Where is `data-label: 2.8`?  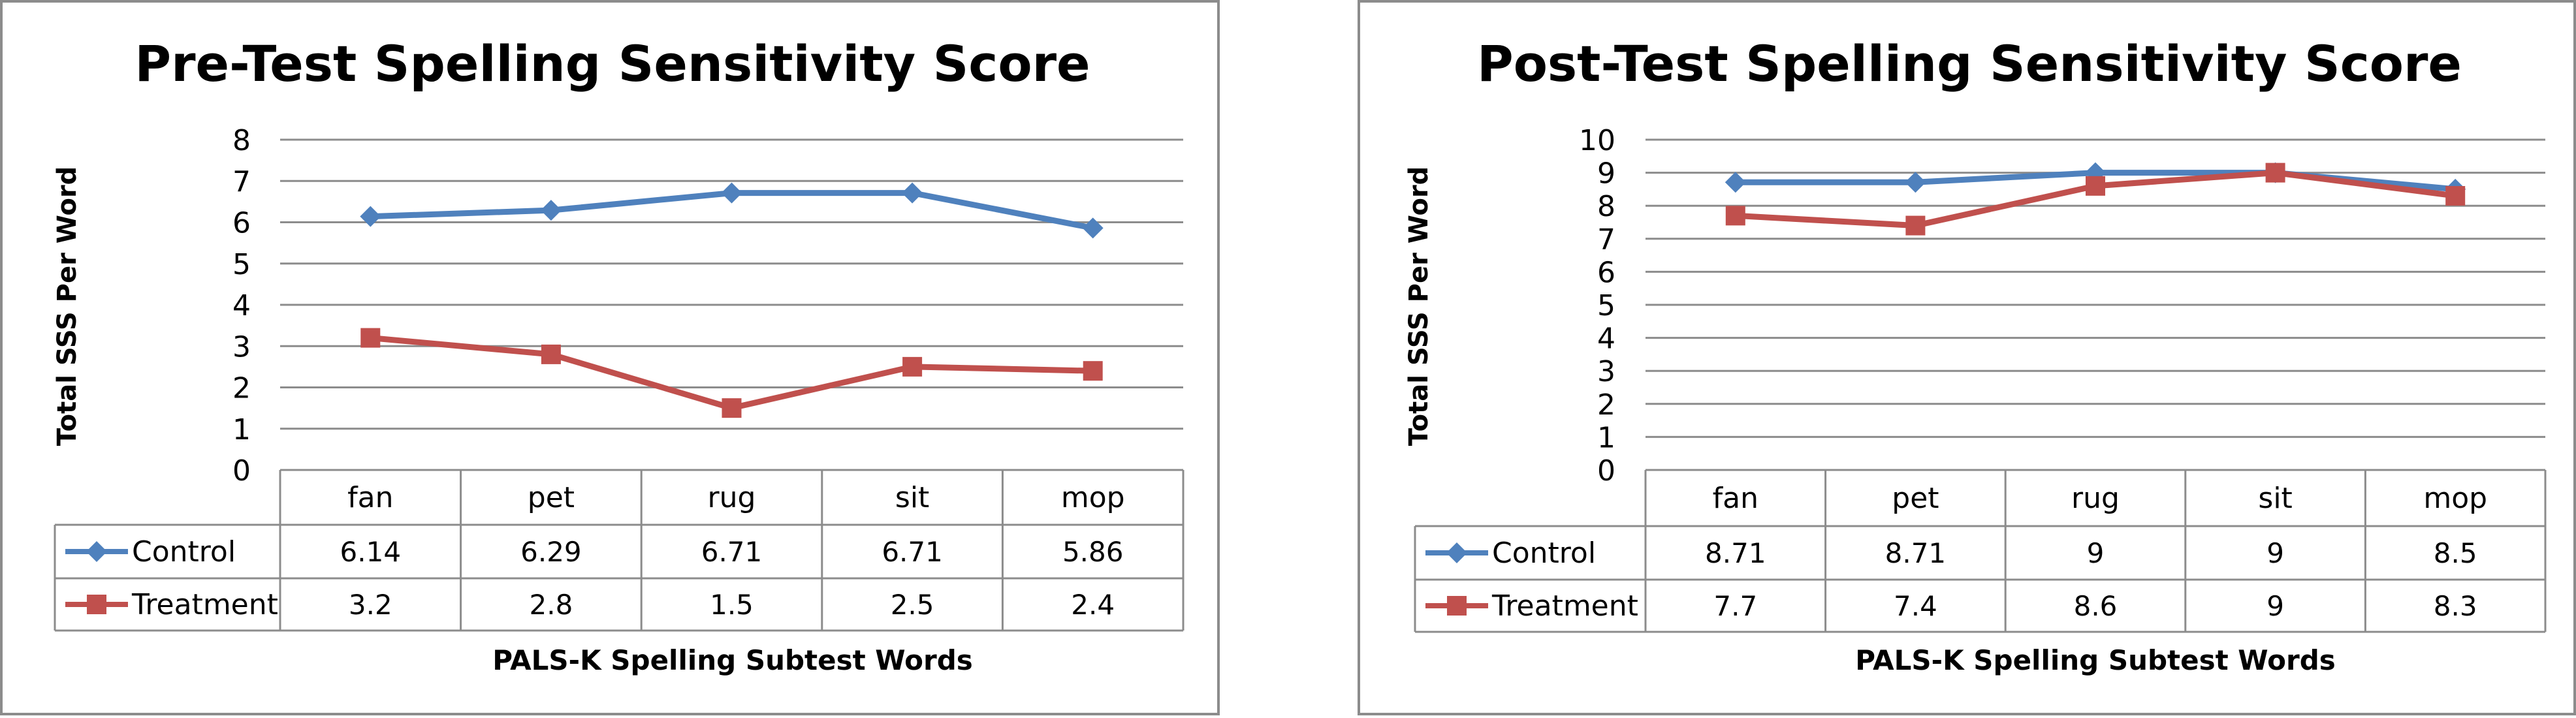 data-label: 2.8 is located at coordinates (552, 605).